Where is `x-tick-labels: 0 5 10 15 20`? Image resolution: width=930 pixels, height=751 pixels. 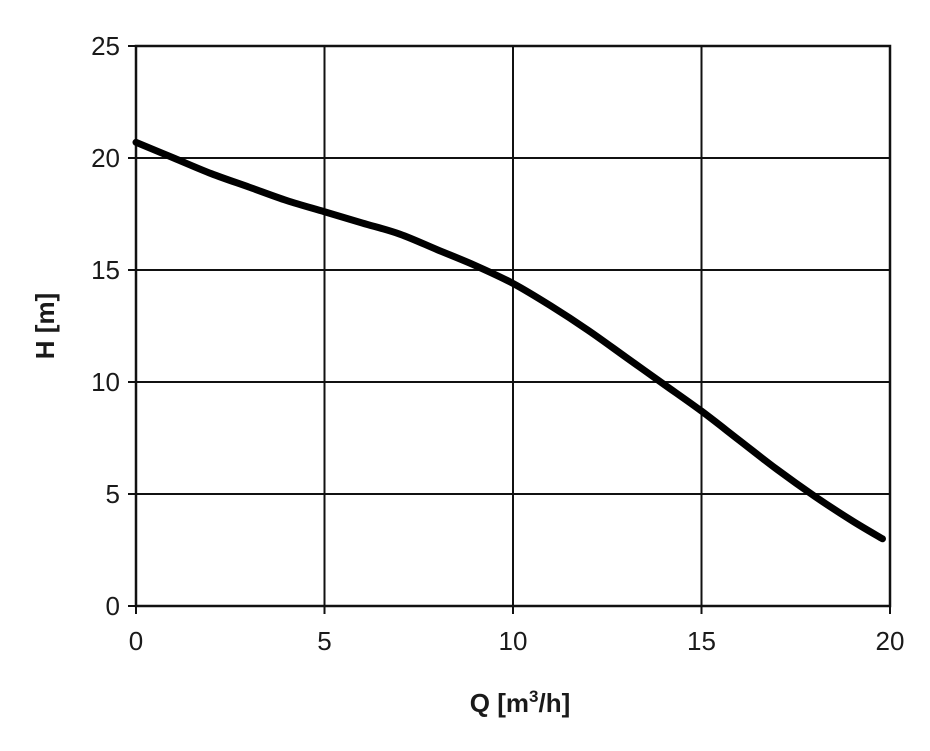
x-tick-labels: 0 5 10 15 20 is located at coordinates (517, 641).